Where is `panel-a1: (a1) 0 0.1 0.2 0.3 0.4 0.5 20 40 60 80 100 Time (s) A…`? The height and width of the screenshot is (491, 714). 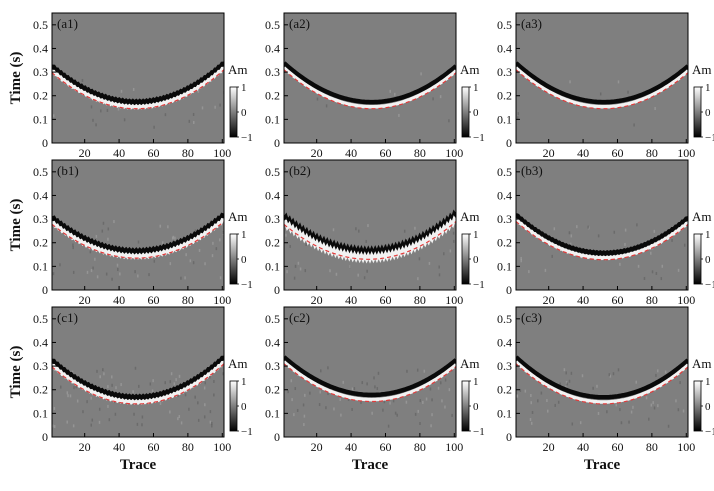 panel-a1: (a1) 0 0.1 0.2 0.3 0.4 0.5 20 40 60 80 100 Time (s) A… is located at coordinates (130, 86).